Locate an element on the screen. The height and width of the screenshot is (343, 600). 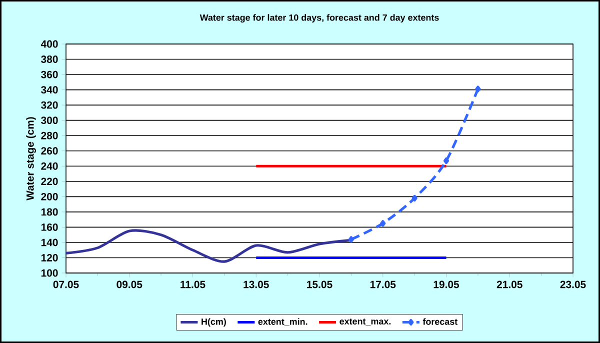
y-tick-label: 120 is located at coordinates (49, 258).